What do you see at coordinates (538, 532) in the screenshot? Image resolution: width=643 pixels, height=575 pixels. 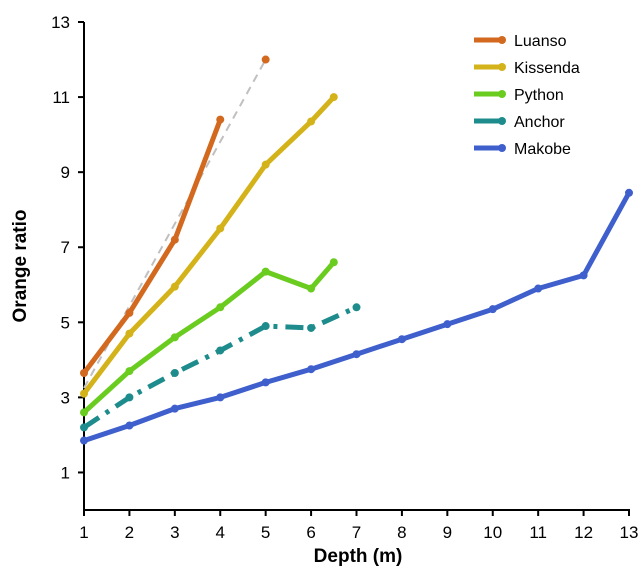 I see `x-tick-label: 11` at bounding box center [538, 532].